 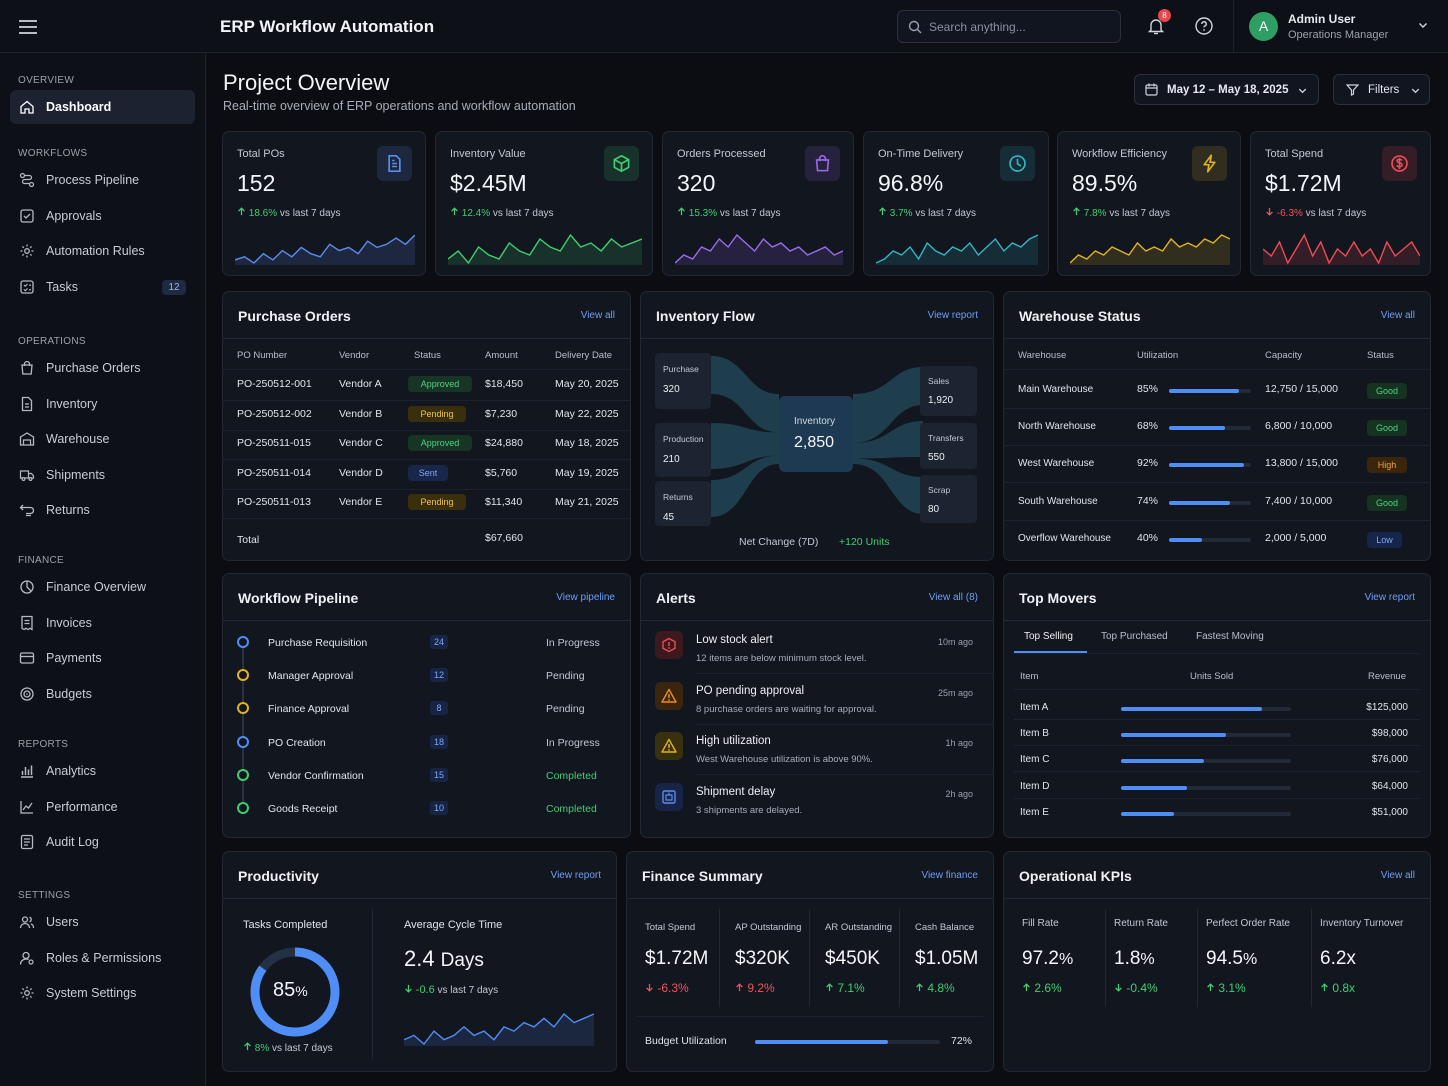 What do you see at coordinates (1217, 789) in the screenshot?
I see `table-row: Item D $64,000` at bounding box center [1217, 789].